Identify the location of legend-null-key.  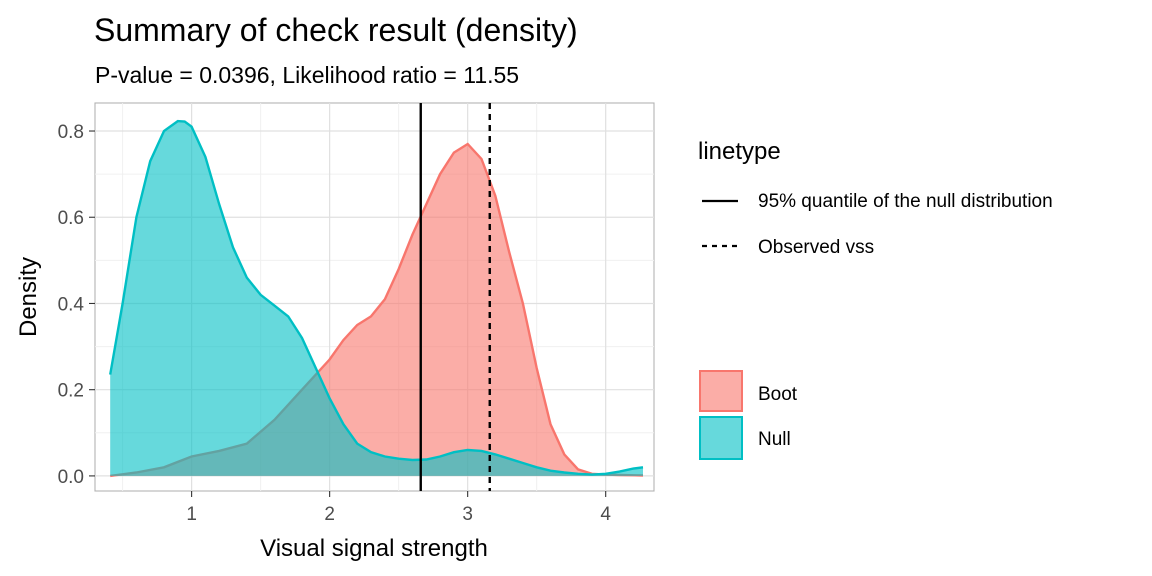
(721, 438).